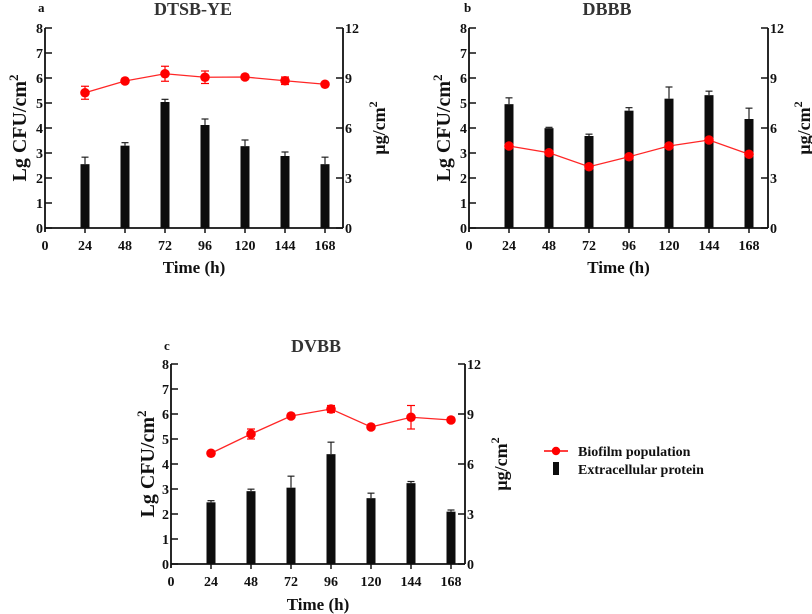 This screenshot has height=614, width=812. I want to click on legend-label-protein: Extracellular protein, so click(641, 470).